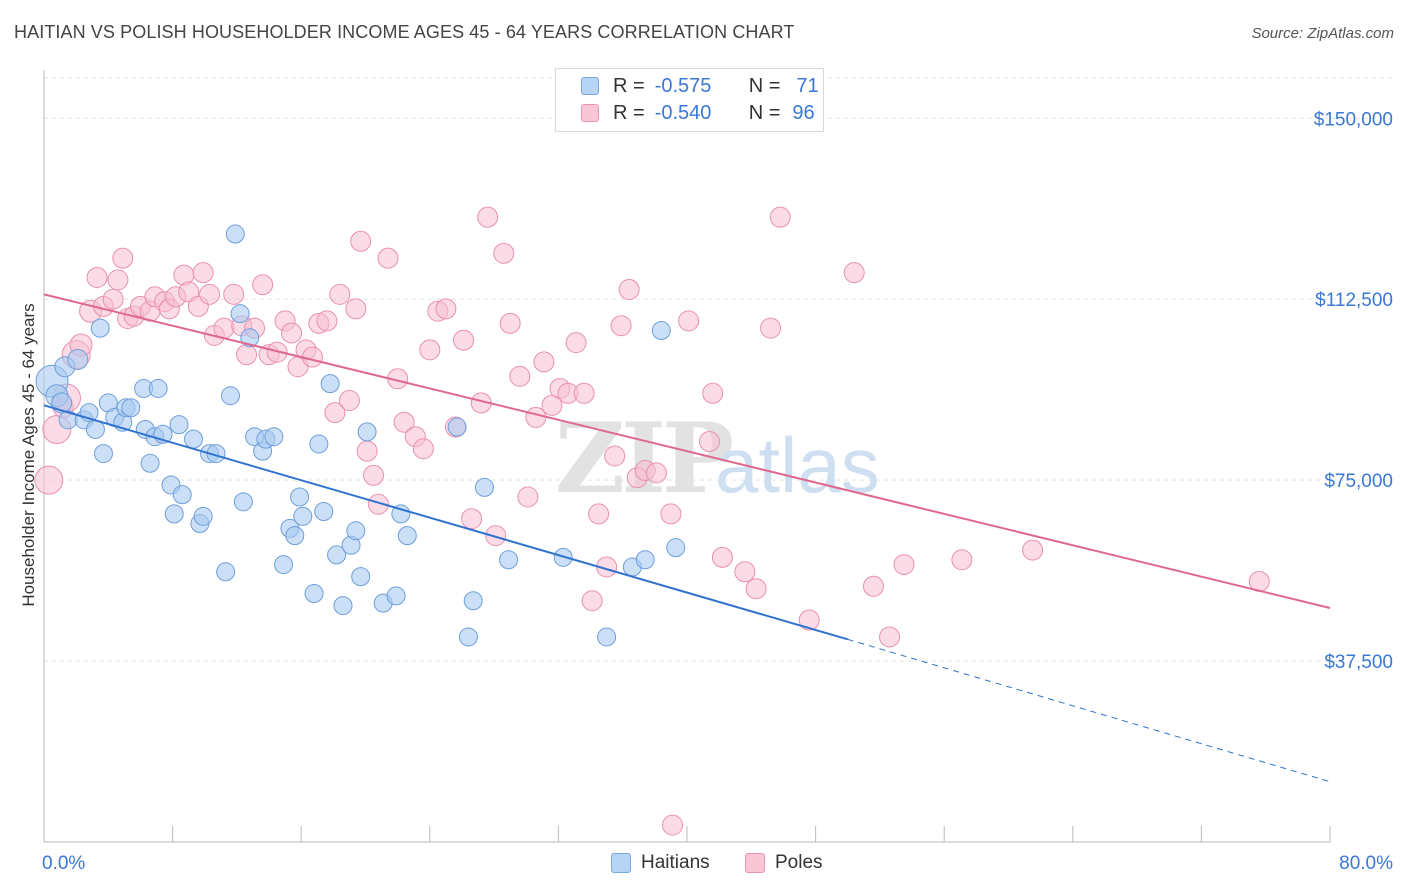  Describe the element at coordinates (1089, 710) in the screenshot. I see `haitians-trend-extension` at that location.